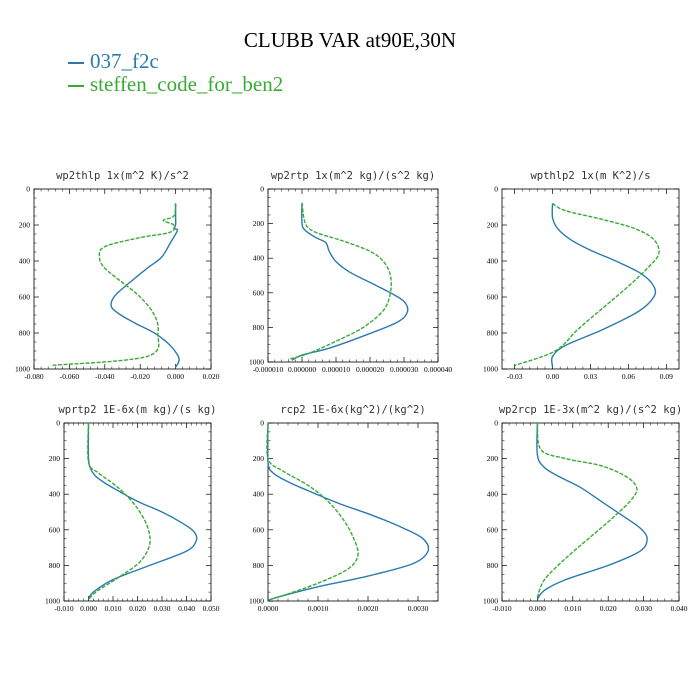 This screenshot has width=700, height=700. I want to click on x-tick-label: 0.000000, so click(302, 369).